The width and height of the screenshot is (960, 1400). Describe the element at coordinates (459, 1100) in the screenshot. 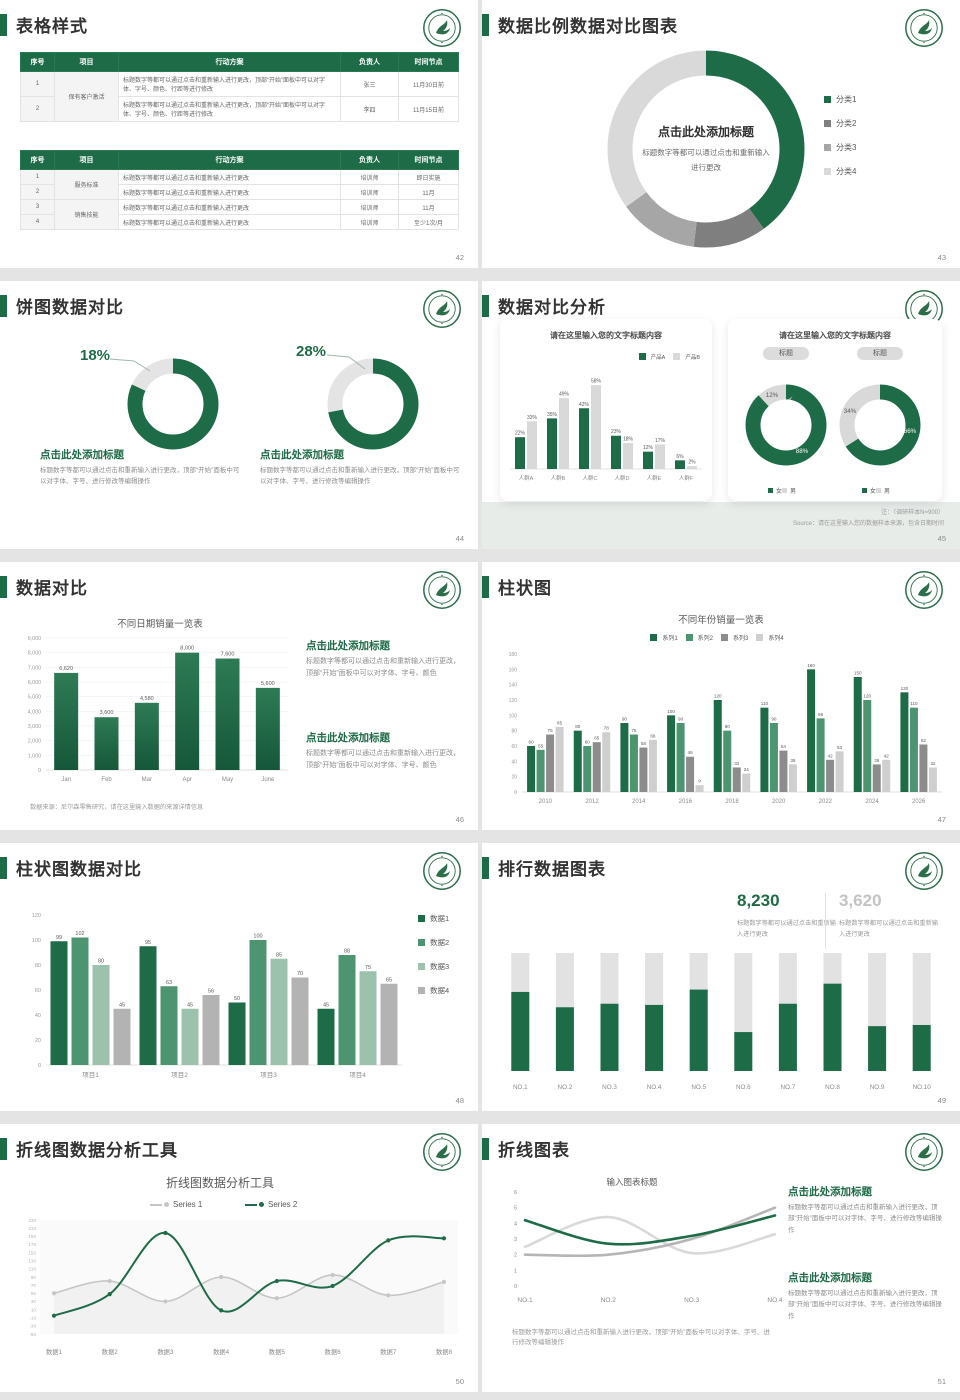

I see `page-number: 48` at that location.